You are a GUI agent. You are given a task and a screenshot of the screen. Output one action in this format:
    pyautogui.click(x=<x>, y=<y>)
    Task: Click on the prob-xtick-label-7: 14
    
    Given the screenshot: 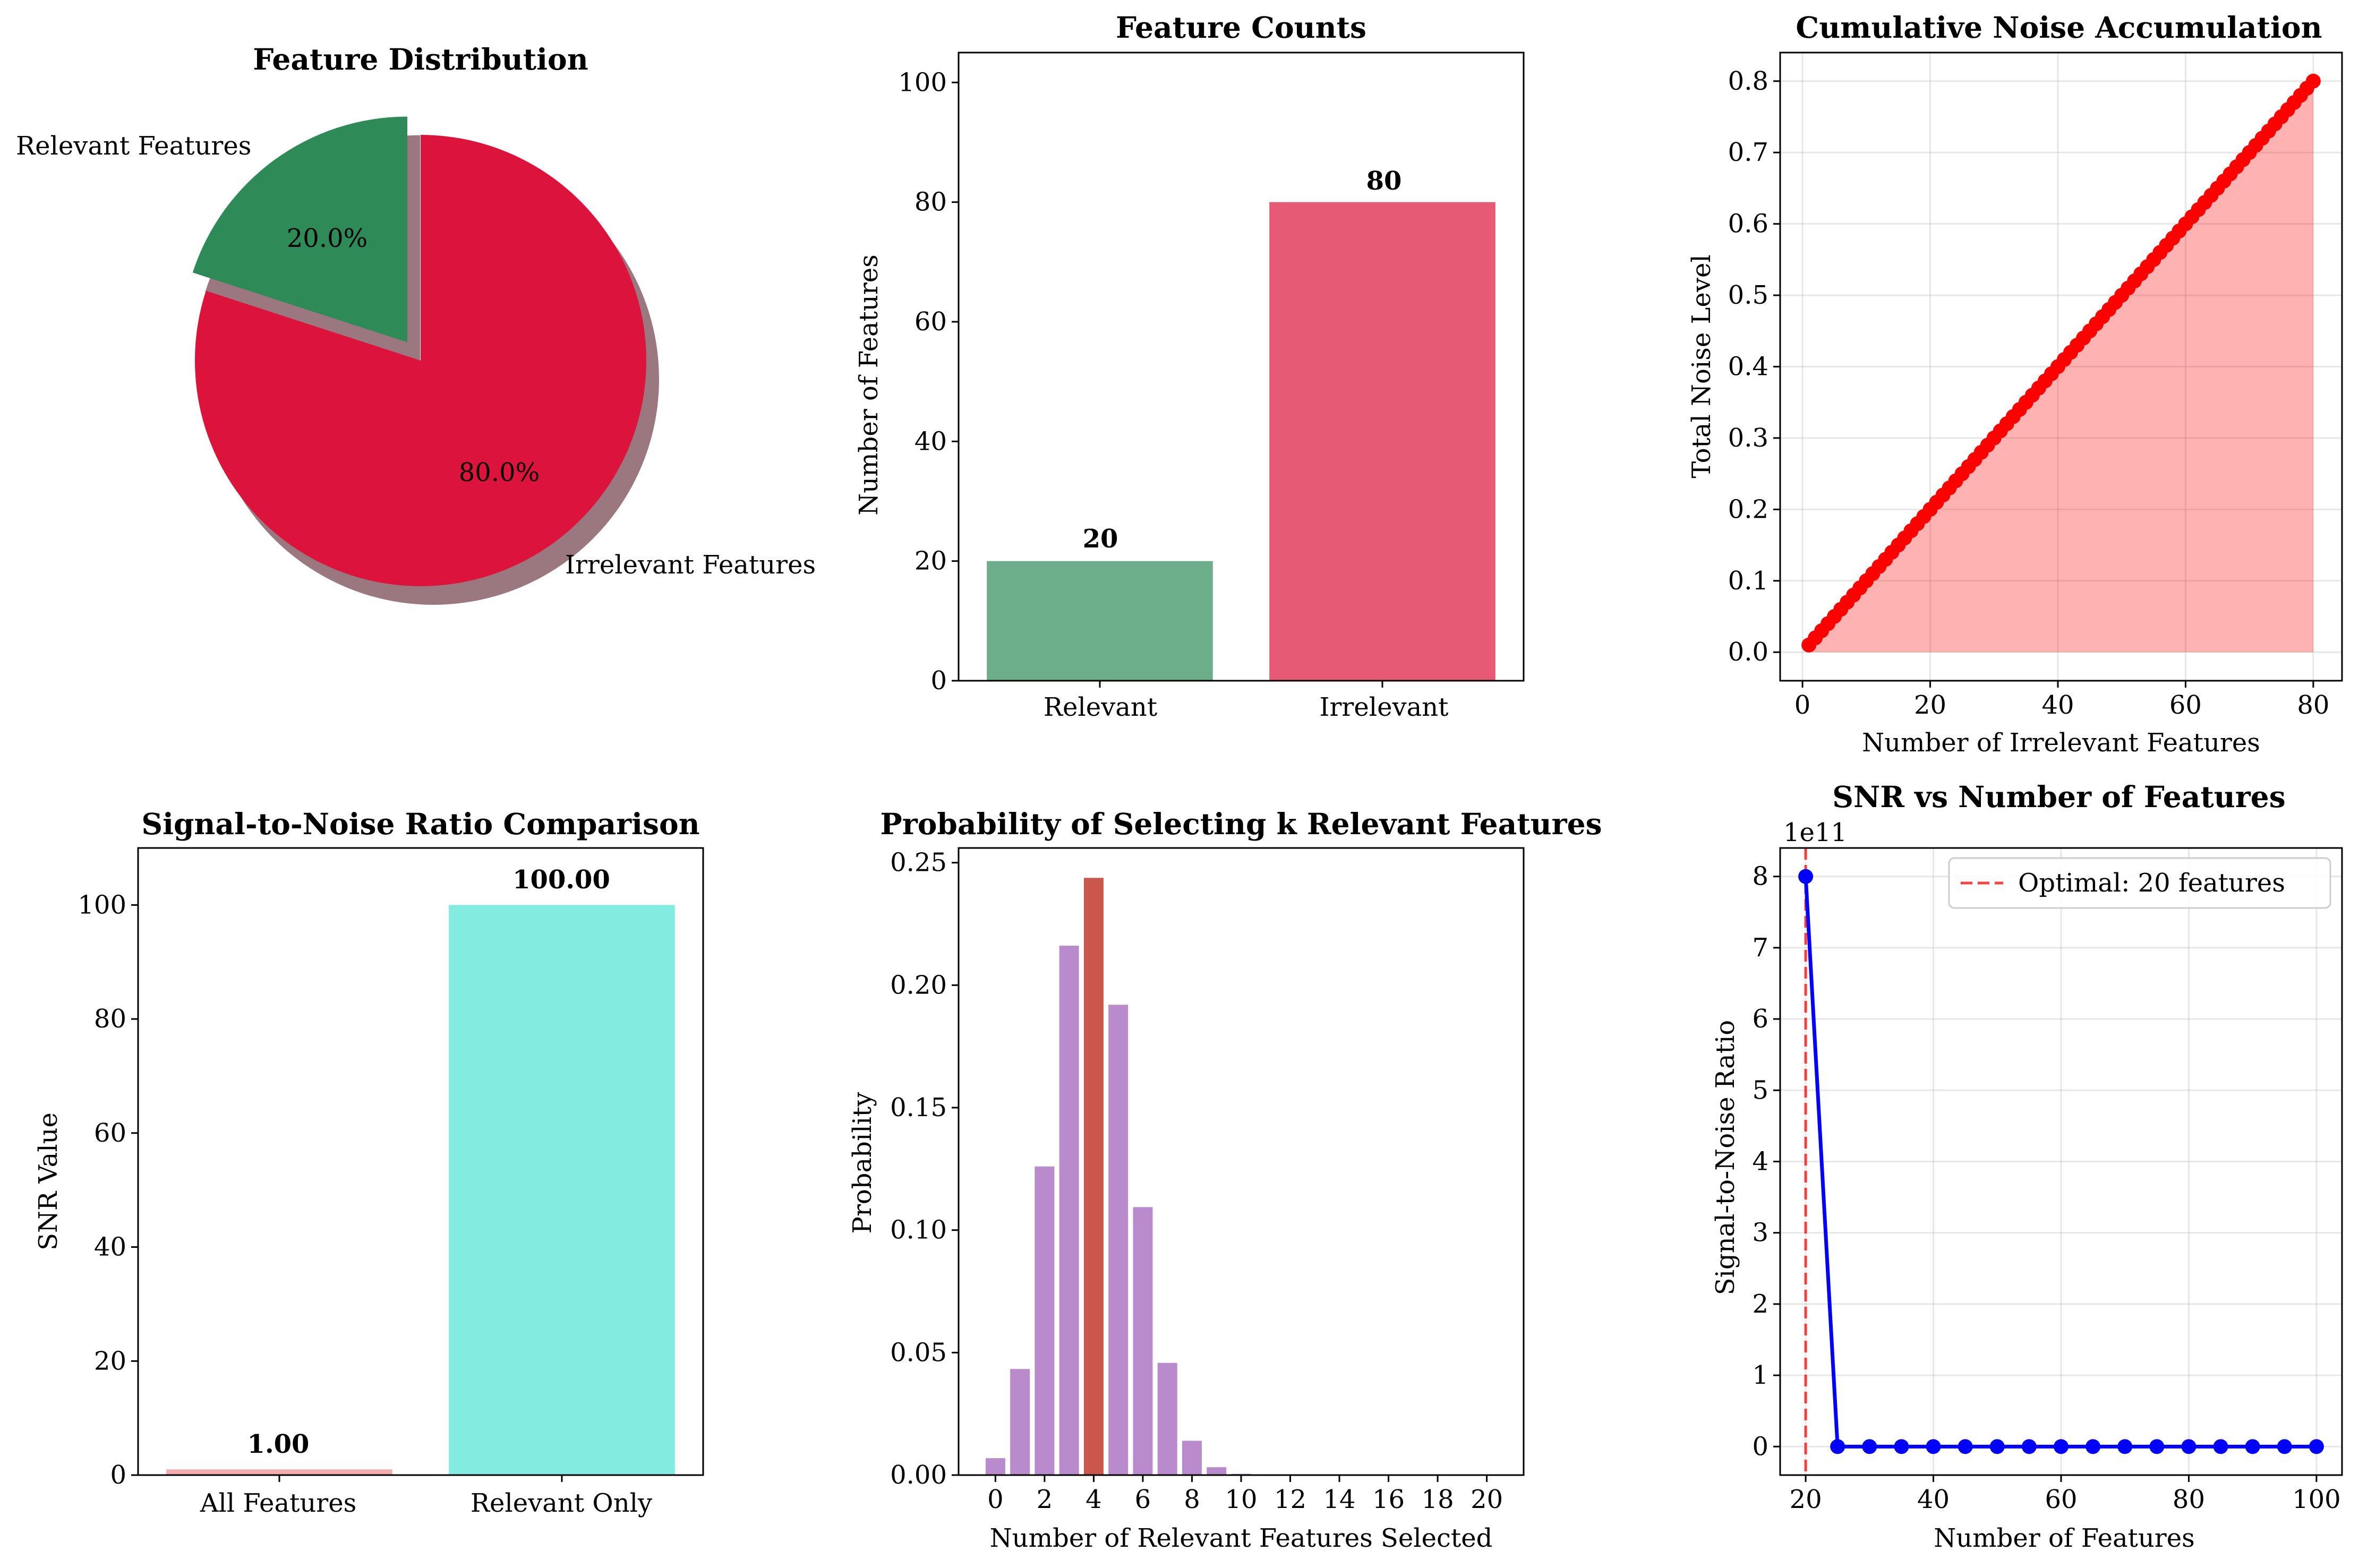 What is the action you would take?
    pyautogui.click(x=1340, y=1499)
    